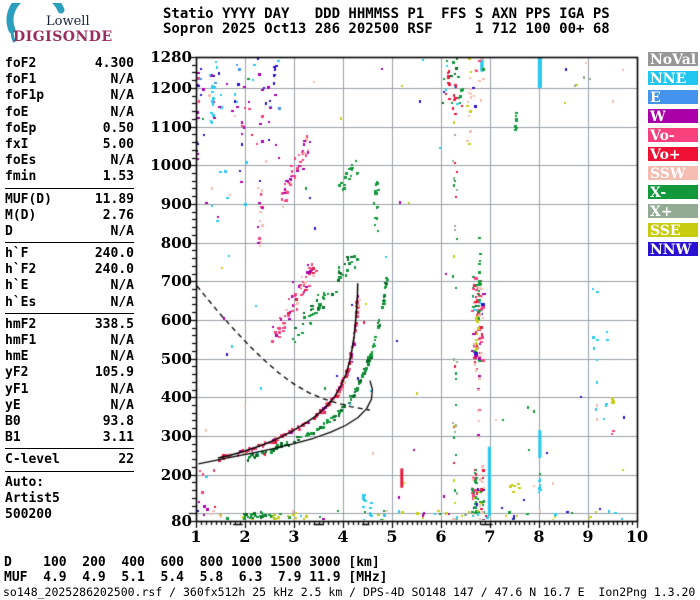 Image resolution: width=700 pixels, height=600 pixels. I want to click on param-row: yF2 105.9, so click(69, 373).